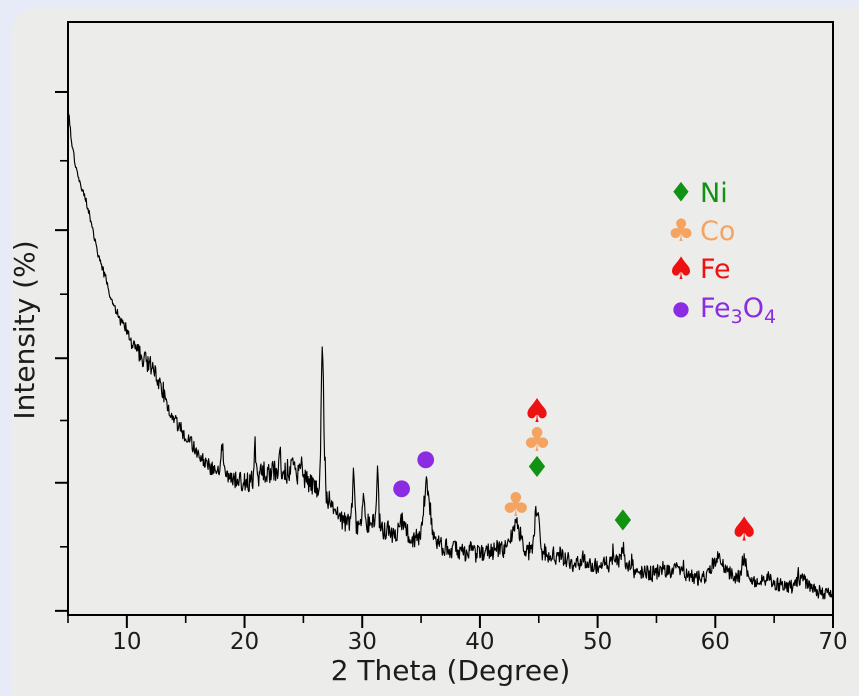  Describe the element at coordinates (681, 269) in the screenshot. I see `legend-spade-icon: ♠` at that location.